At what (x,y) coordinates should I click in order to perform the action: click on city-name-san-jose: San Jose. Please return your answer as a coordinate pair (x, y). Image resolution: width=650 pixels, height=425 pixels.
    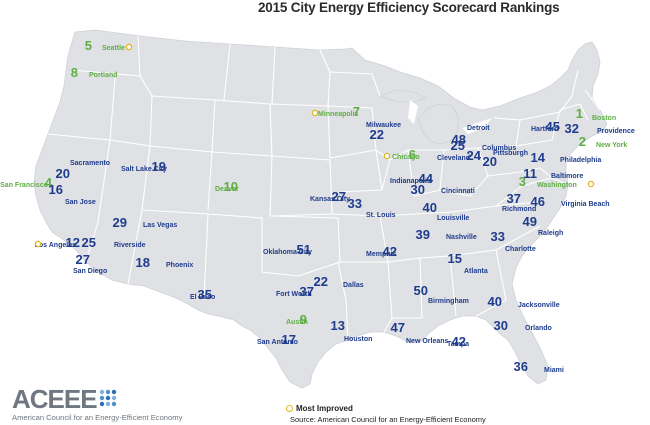
    Looking at the image, I should click on (80, 202).